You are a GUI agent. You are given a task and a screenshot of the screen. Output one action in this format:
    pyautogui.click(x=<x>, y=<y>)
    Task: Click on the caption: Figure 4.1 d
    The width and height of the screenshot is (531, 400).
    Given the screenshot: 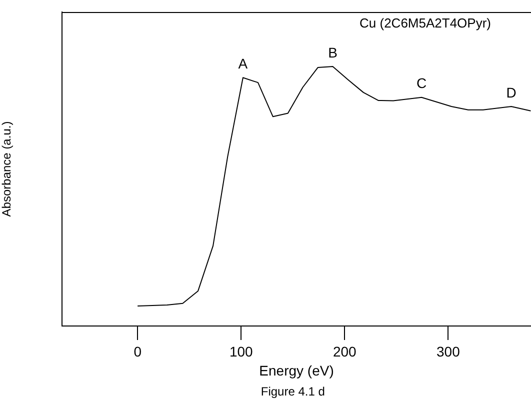 What is the action you would take?
    pyautogui.click(x=292, y=391)
    